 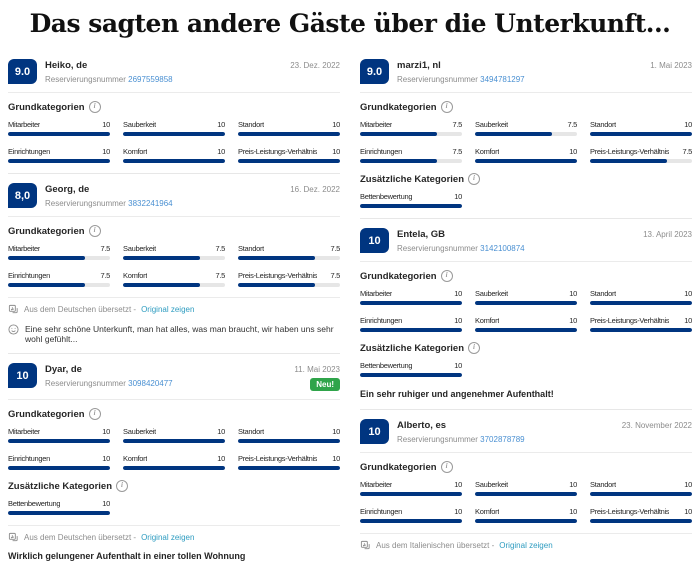 What do you see at coordinates (59, 252) in the screenshot?
I see `category-item: Mitarbeiter 7.5` at bounding box center [59, 252].